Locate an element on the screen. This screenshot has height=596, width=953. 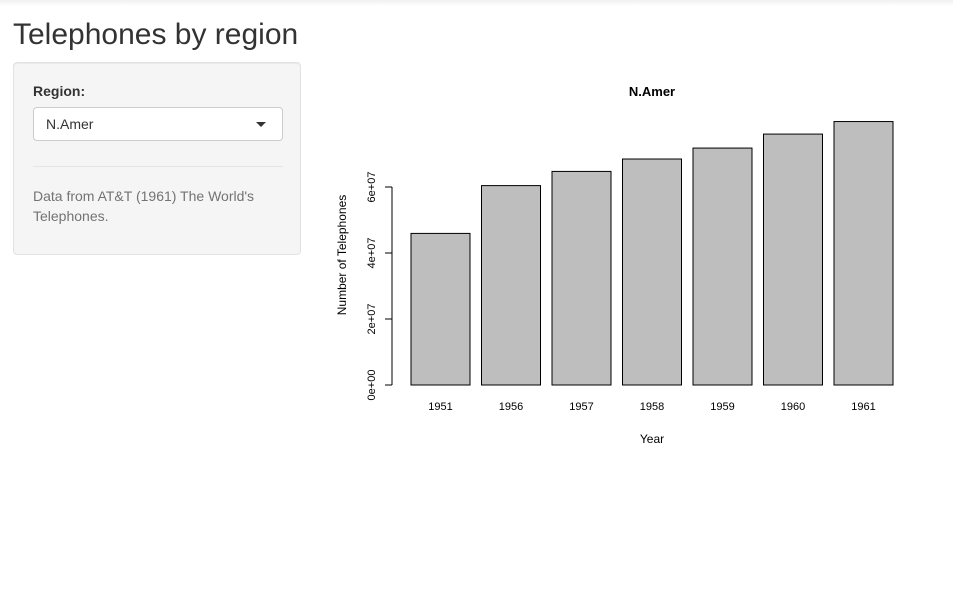
region-label: Region: is located at coordinates (59, 91).